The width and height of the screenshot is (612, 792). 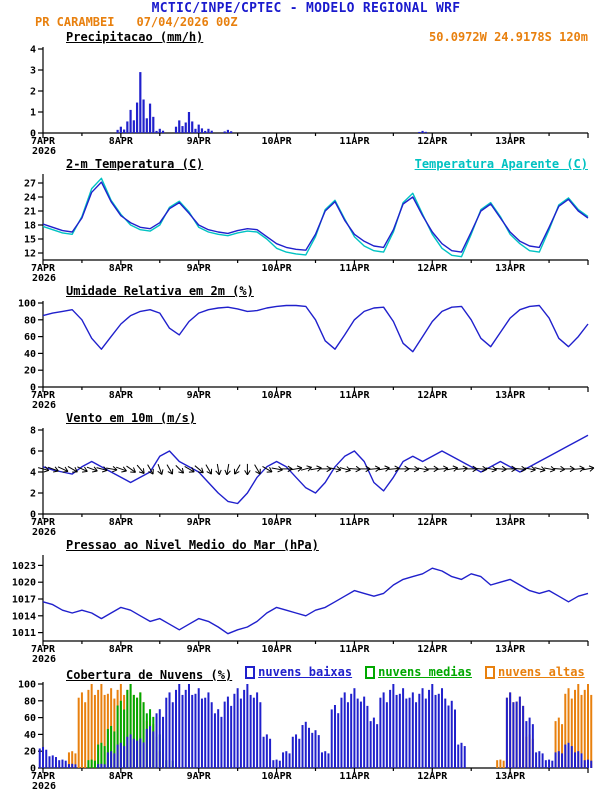 I want to click on apparent-temp-legend: Temperatura Aparente (C), so click(x=501, y=164).